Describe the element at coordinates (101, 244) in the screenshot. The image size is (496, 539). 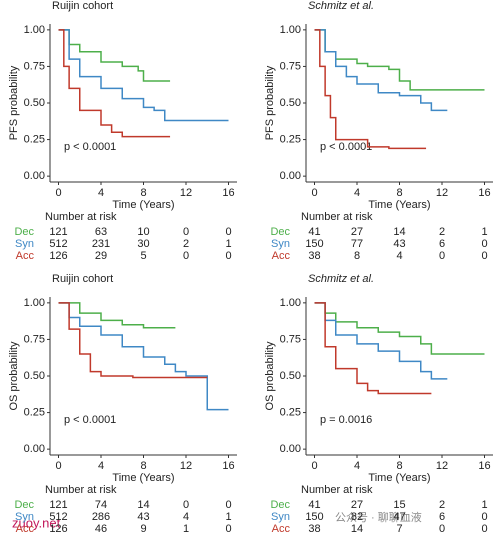
I see `risk-count: 231` at that location.